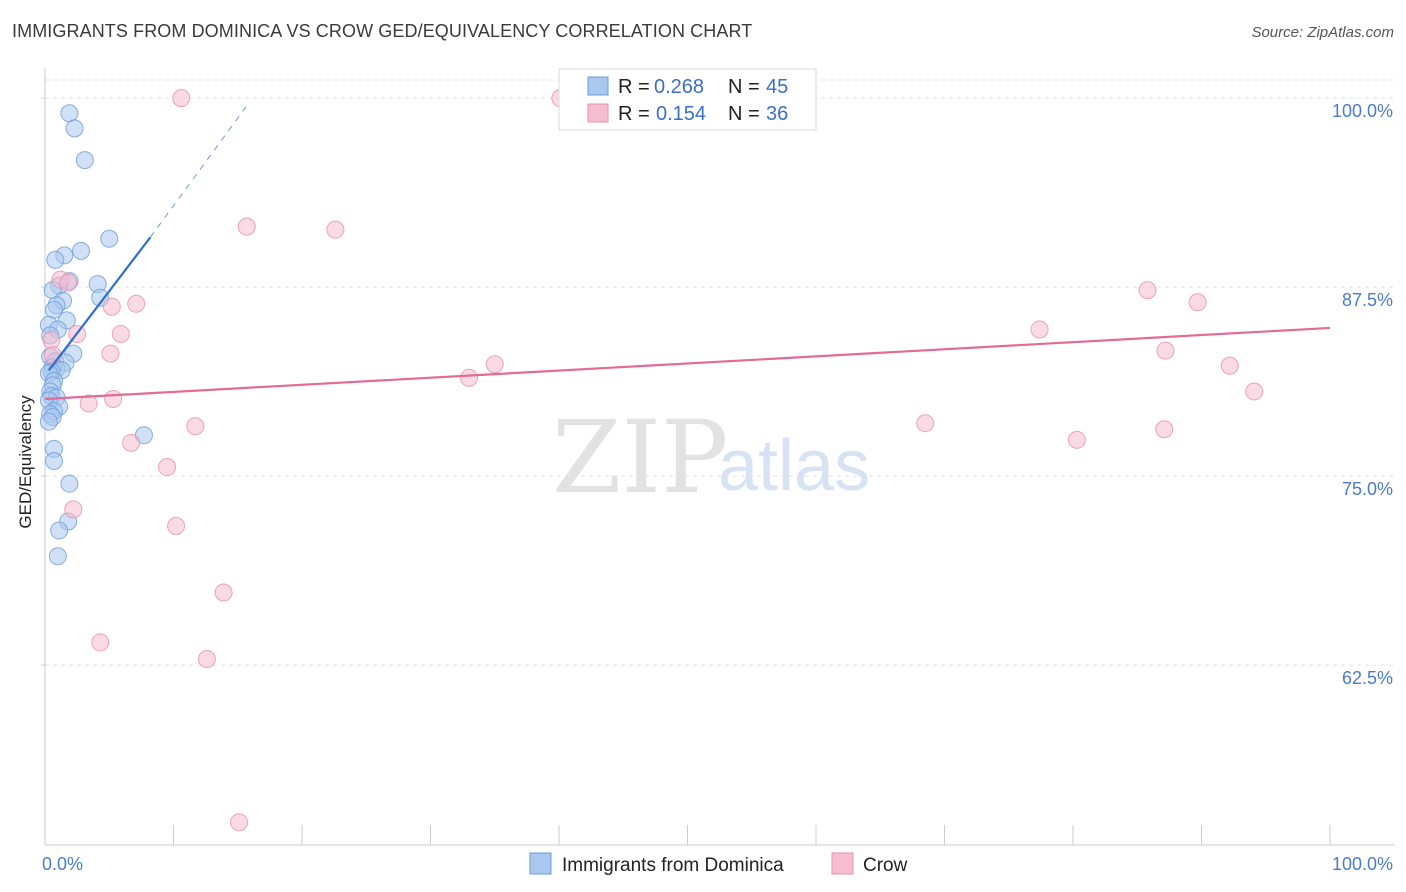  What do you see at coordinates (1362, 111) in the screenshot?
I see `y-tick-label: 100.0%` at bounding box center [1362, 111].